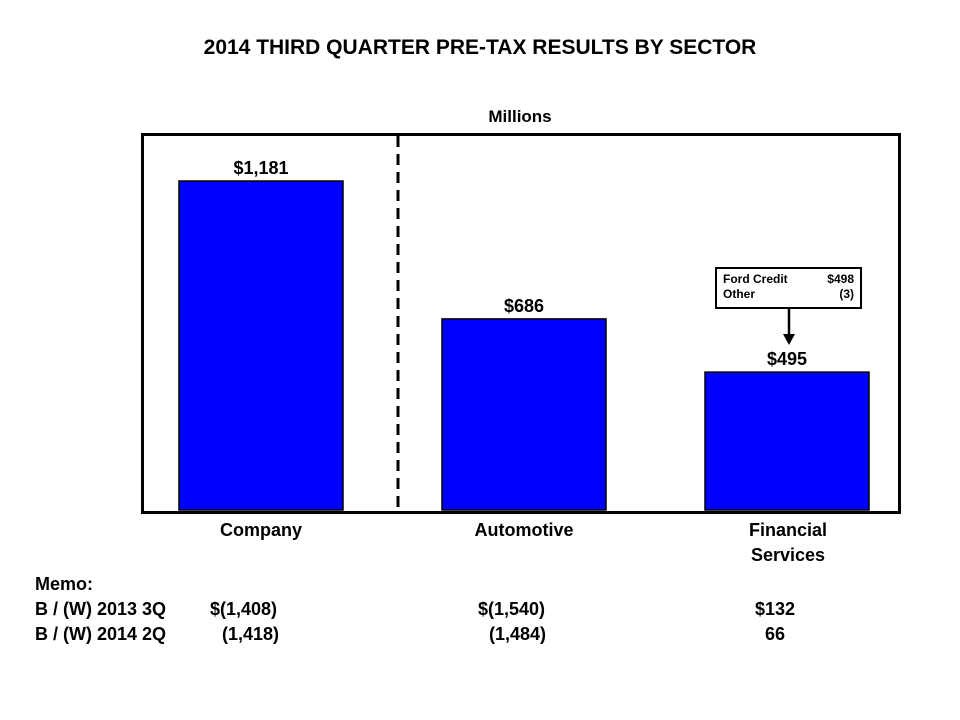 This screenshot has width=960, height=720. What do you see at coordinates (244, 609) in the screenshot?
I see `memo-company-value: $(1,408)` at bounding box center [244, 609].